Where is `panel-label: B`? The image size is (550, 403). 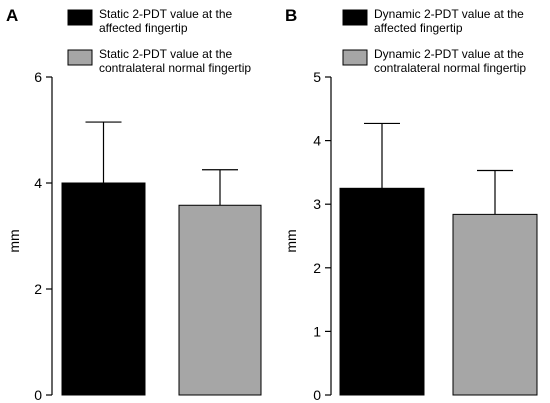
panel-label: B is located at coordinates (291, 15).